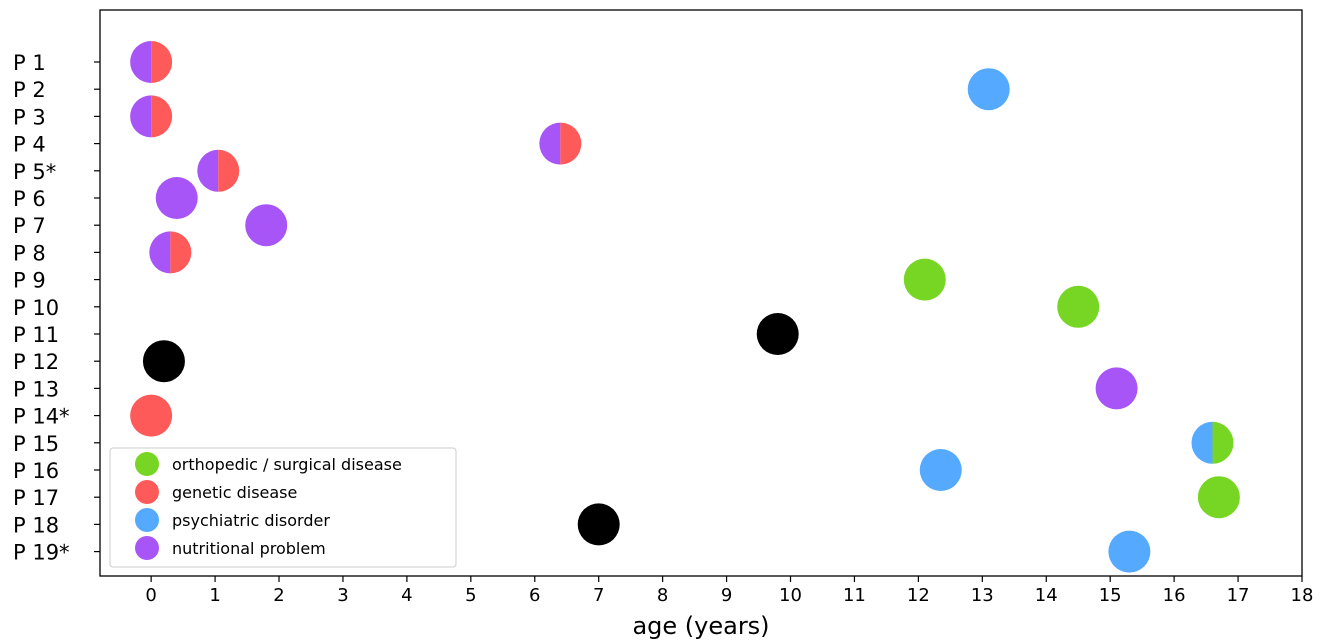 The width and height of the screenshot is (1326, 640). What do you see at coordinates (36, 498) in the screenshot?
I see `y-tick-label: P 17` at bounding box center [36, 498].